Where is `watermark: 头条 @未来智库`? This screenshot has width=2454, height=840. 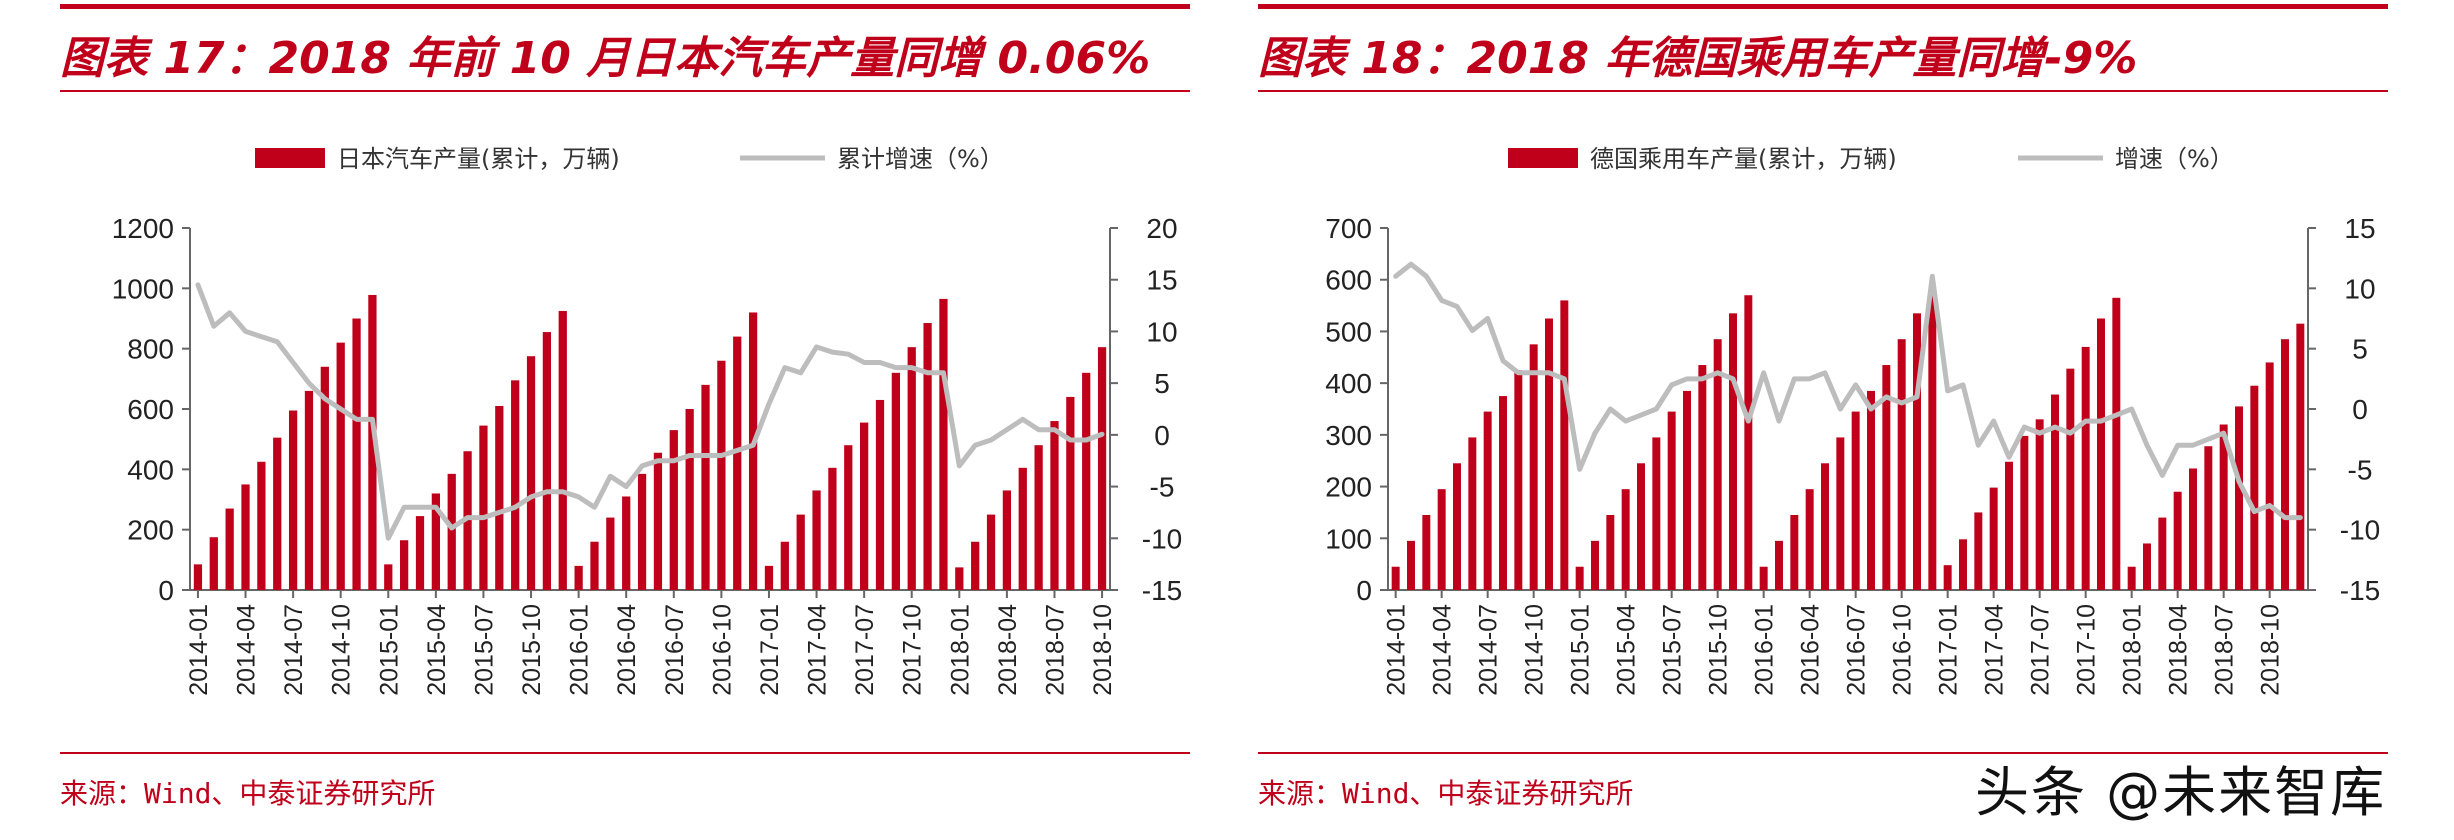 watermark: 头条 @未来智库 is located at coordinates (2181, 792).